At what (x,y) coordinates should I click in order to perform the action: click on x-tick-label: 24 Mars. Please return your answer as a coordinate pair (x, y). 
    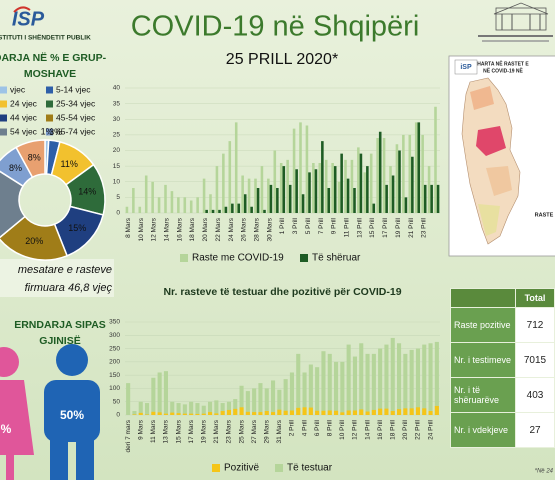
    Looking at the image, I should click on (231, 229).